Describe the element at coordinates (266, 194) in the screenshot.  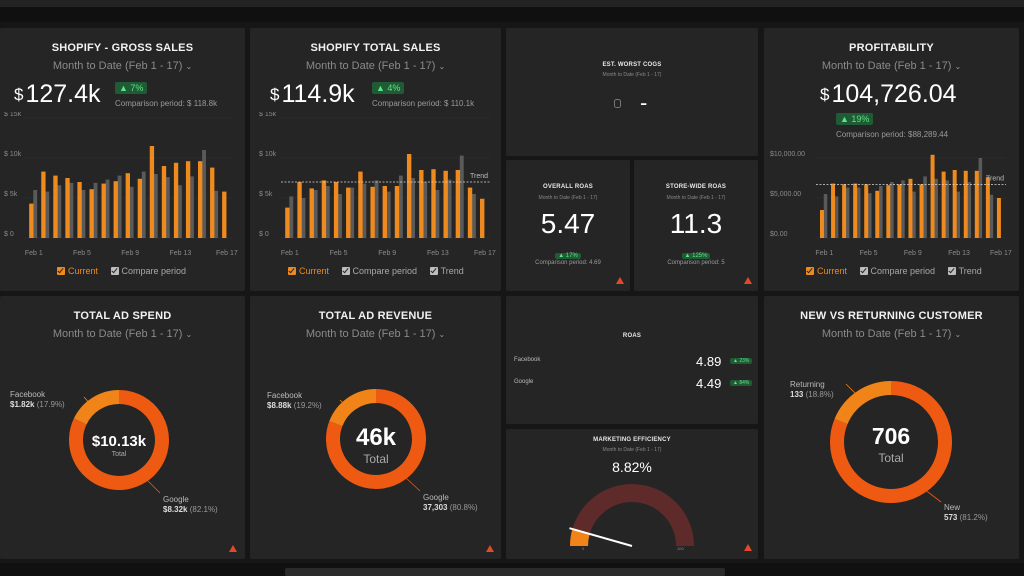
I see `y-tick-label: $ 5k` at that location.